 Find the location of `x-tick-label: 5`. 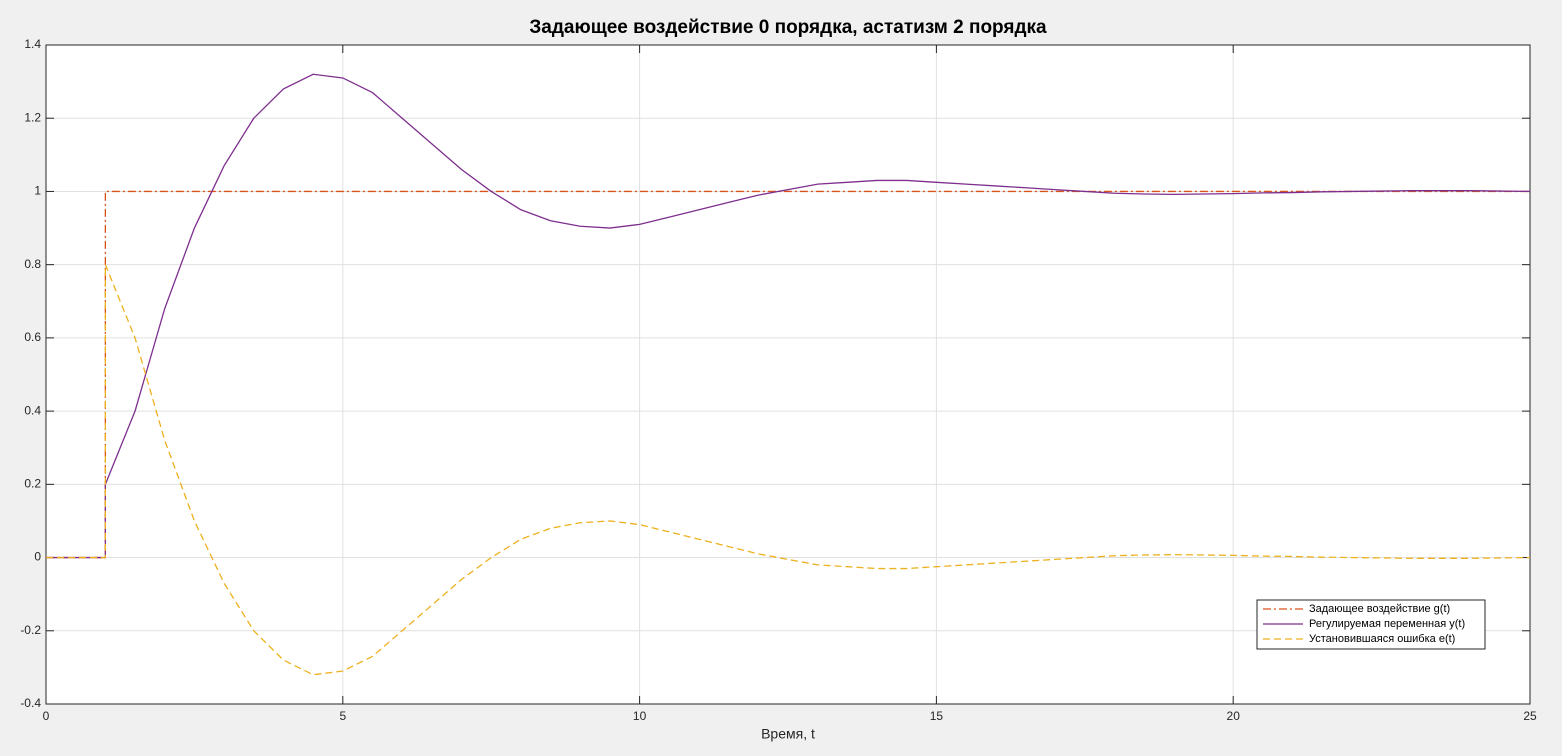

x-tick-label: 5 is located at coordinates (342, 716).